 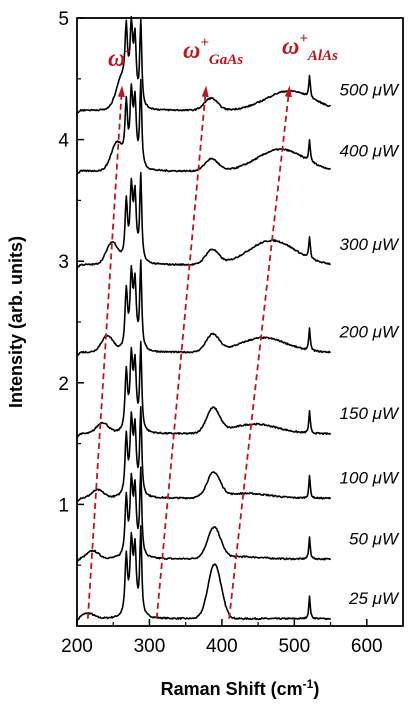 I want to click on x-tick-label: 200, so click(x=77, y=646).